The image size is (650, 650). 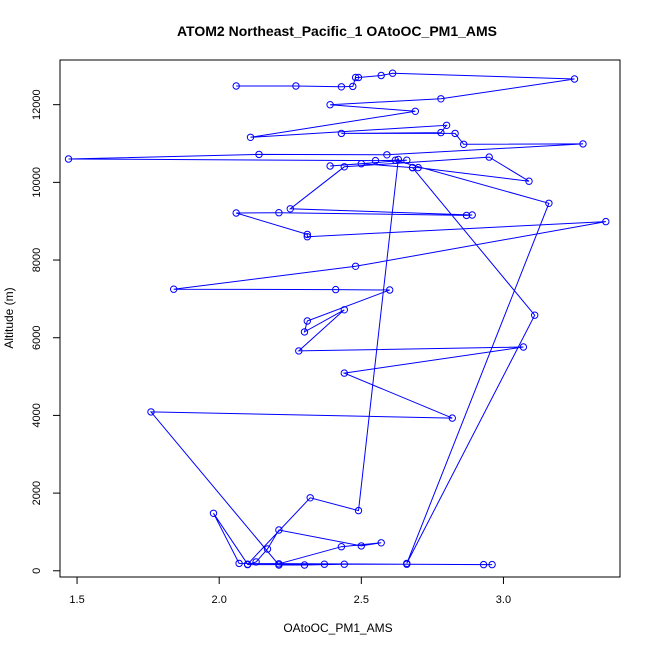 I want to click on chart-title: ATOM2 Northeast_Pacific_1 OAtoOC_PM1_AMS, so click(x=337, y=31).